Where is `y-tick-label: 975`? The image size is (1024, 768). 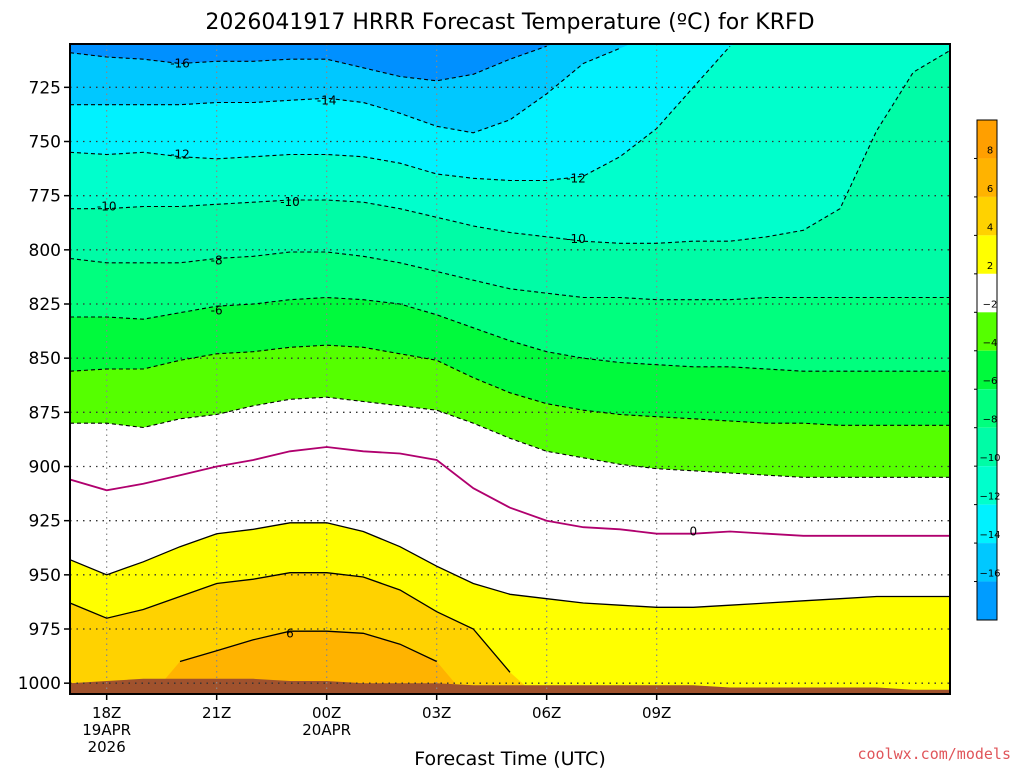 y-tick-label: 975 is located at coordinates (45, 630).